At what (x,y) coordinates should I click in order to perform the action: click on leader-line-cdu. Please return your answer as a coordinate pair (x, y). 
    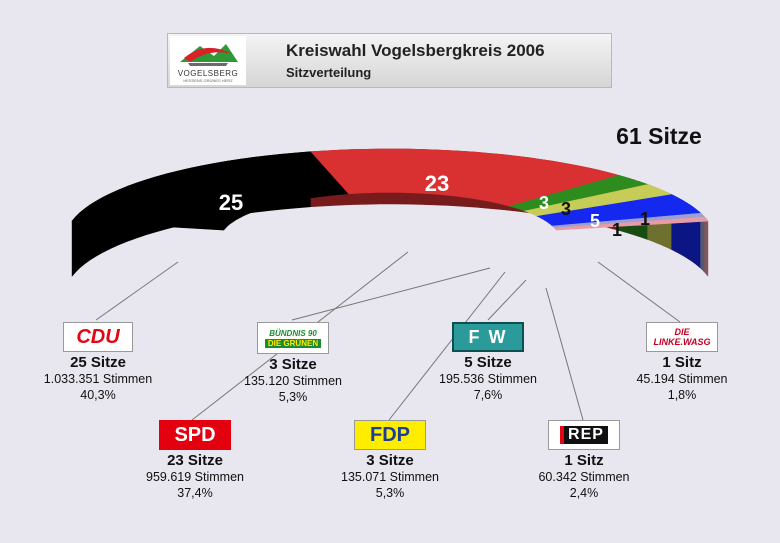
    Looking at the image, I should click on (137, 291).